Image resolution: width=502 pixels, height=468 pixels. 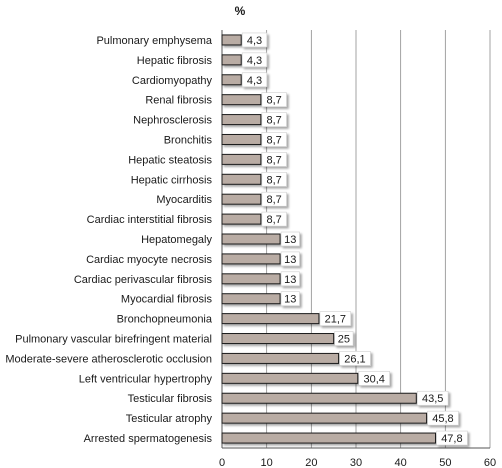 What do you see at coordinates (150, 220) in the screenshot?
I see `category-label: Cardiac interstitial fibrosis` at bounding box center [150, 220].